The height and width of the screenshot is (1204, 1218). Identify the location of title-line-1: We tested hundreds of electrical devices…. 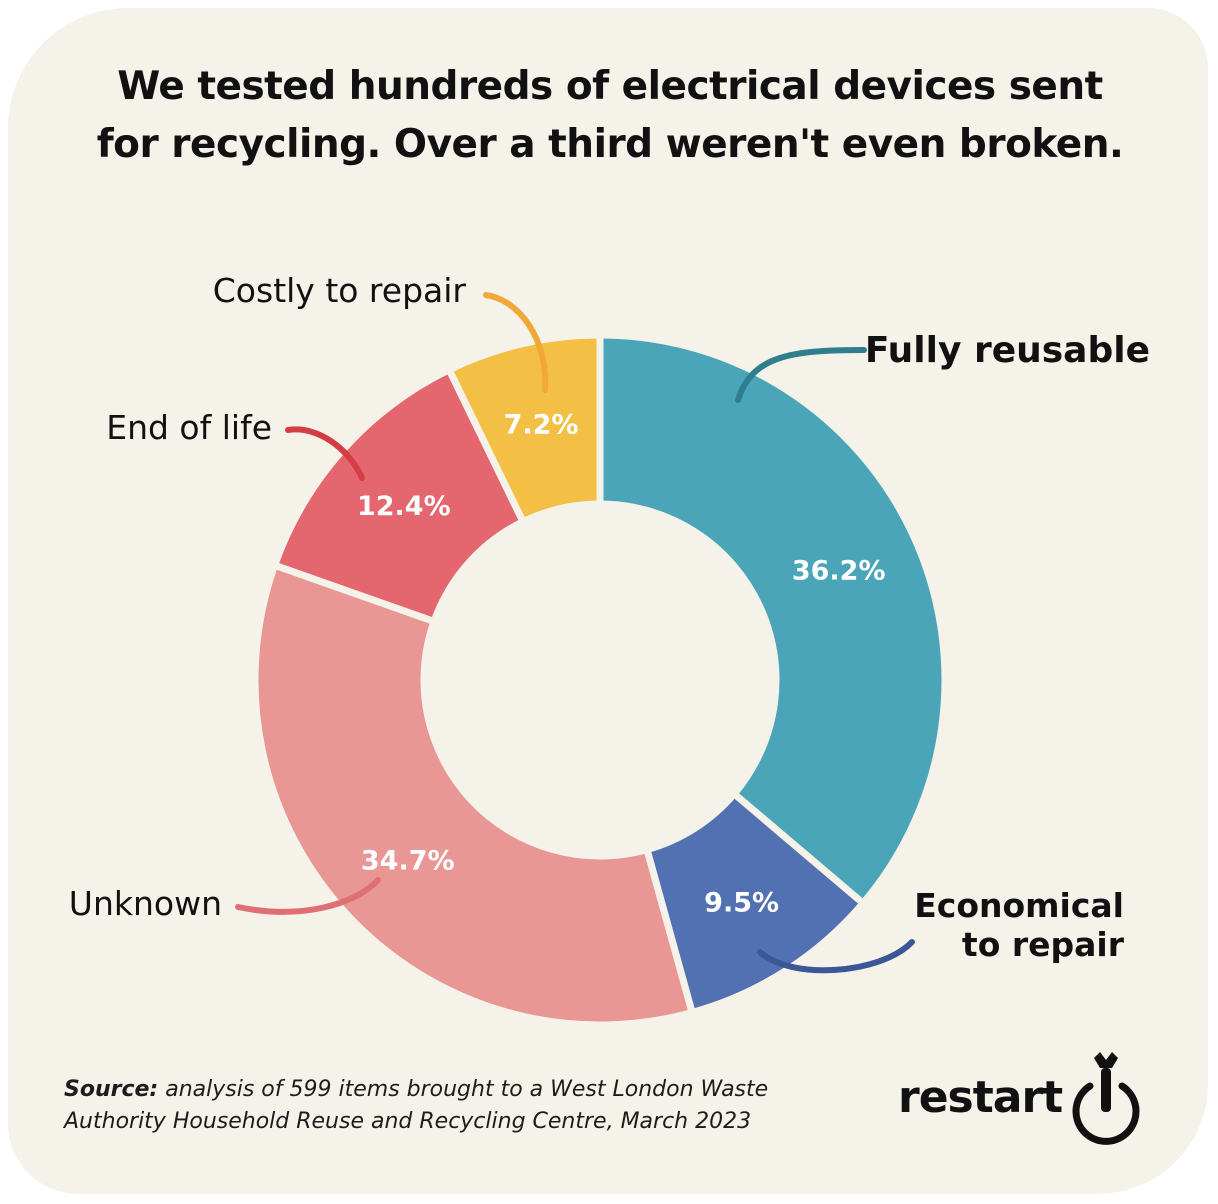
(610, 86).